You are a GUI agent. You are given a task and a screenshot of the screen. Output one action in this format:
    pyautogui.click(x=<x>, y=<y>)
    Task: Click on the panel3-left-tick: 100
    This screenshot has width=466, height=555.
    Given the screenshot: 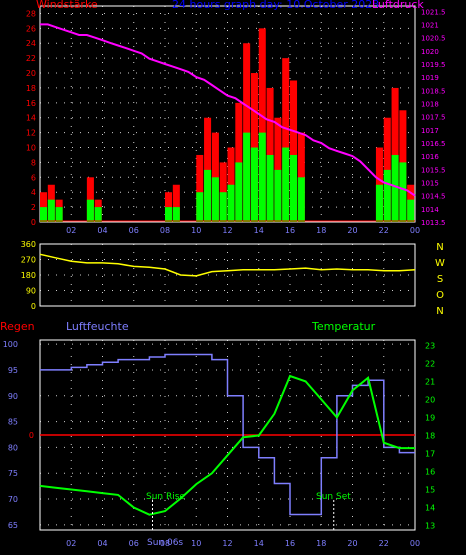 What is the action you would take?
    pyautogui.click(x=10, y=344)
    